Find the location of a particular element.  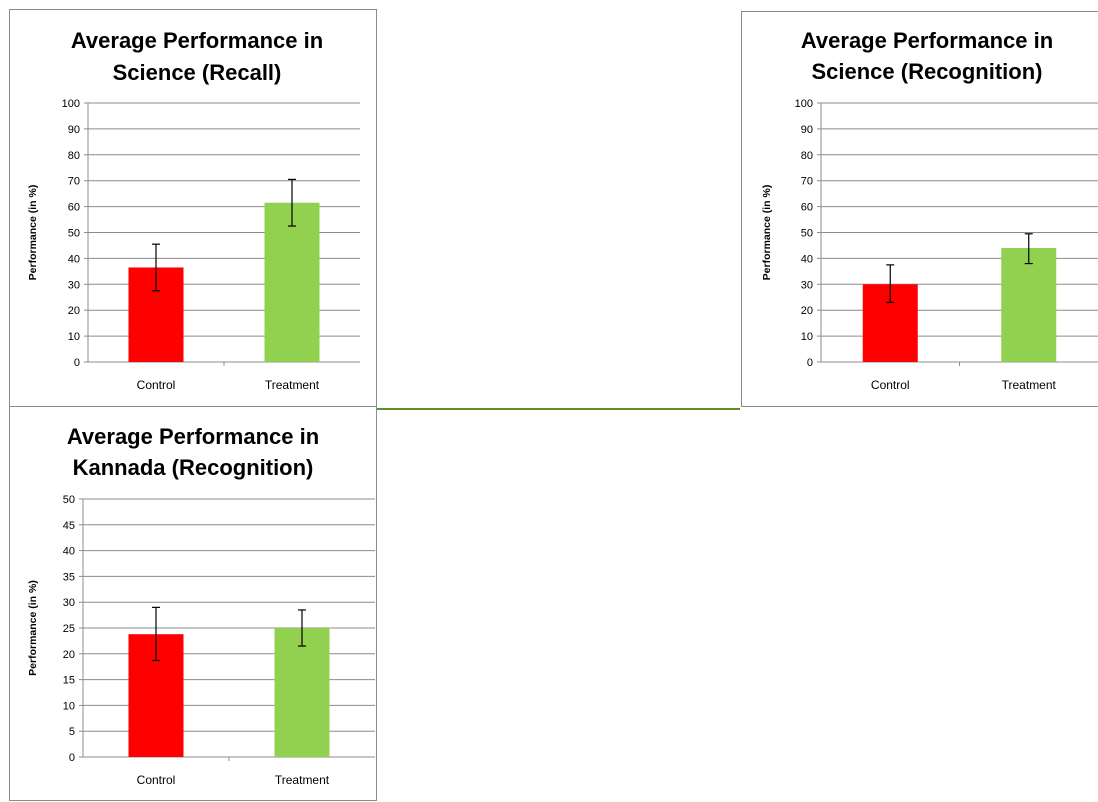

chart-title-line-2: Kannada (Recognition) is located at coordinates (193, 467).